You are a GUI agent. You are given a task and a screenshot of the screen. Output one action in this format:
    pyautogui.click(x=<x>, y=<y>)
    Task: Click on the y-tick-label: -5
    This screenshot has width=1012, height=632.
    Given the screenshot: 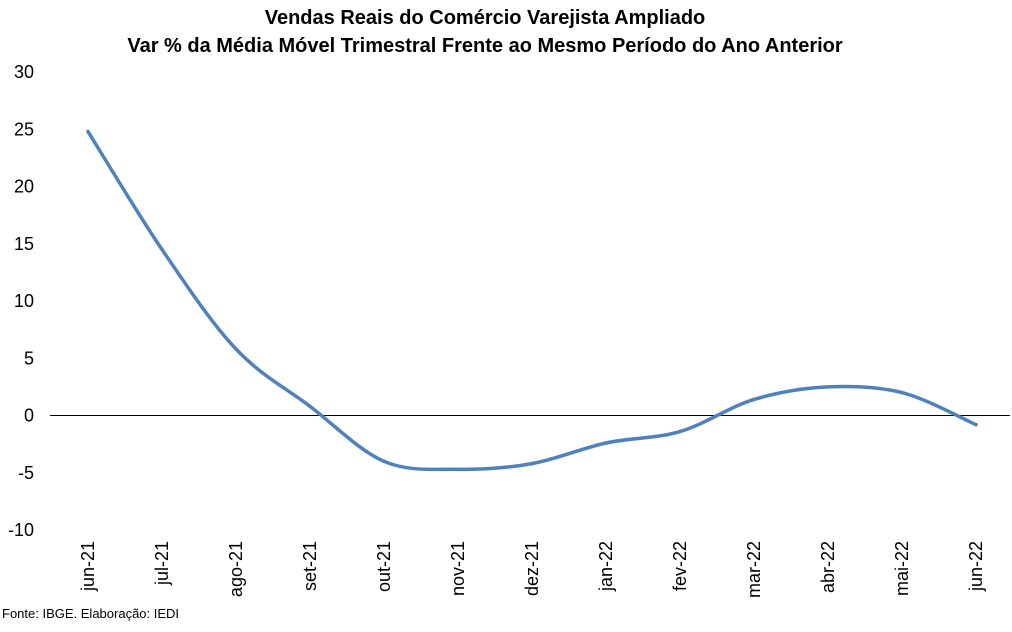 What is the action you would take?
    pyautogui.click(x=26, y=473)
    